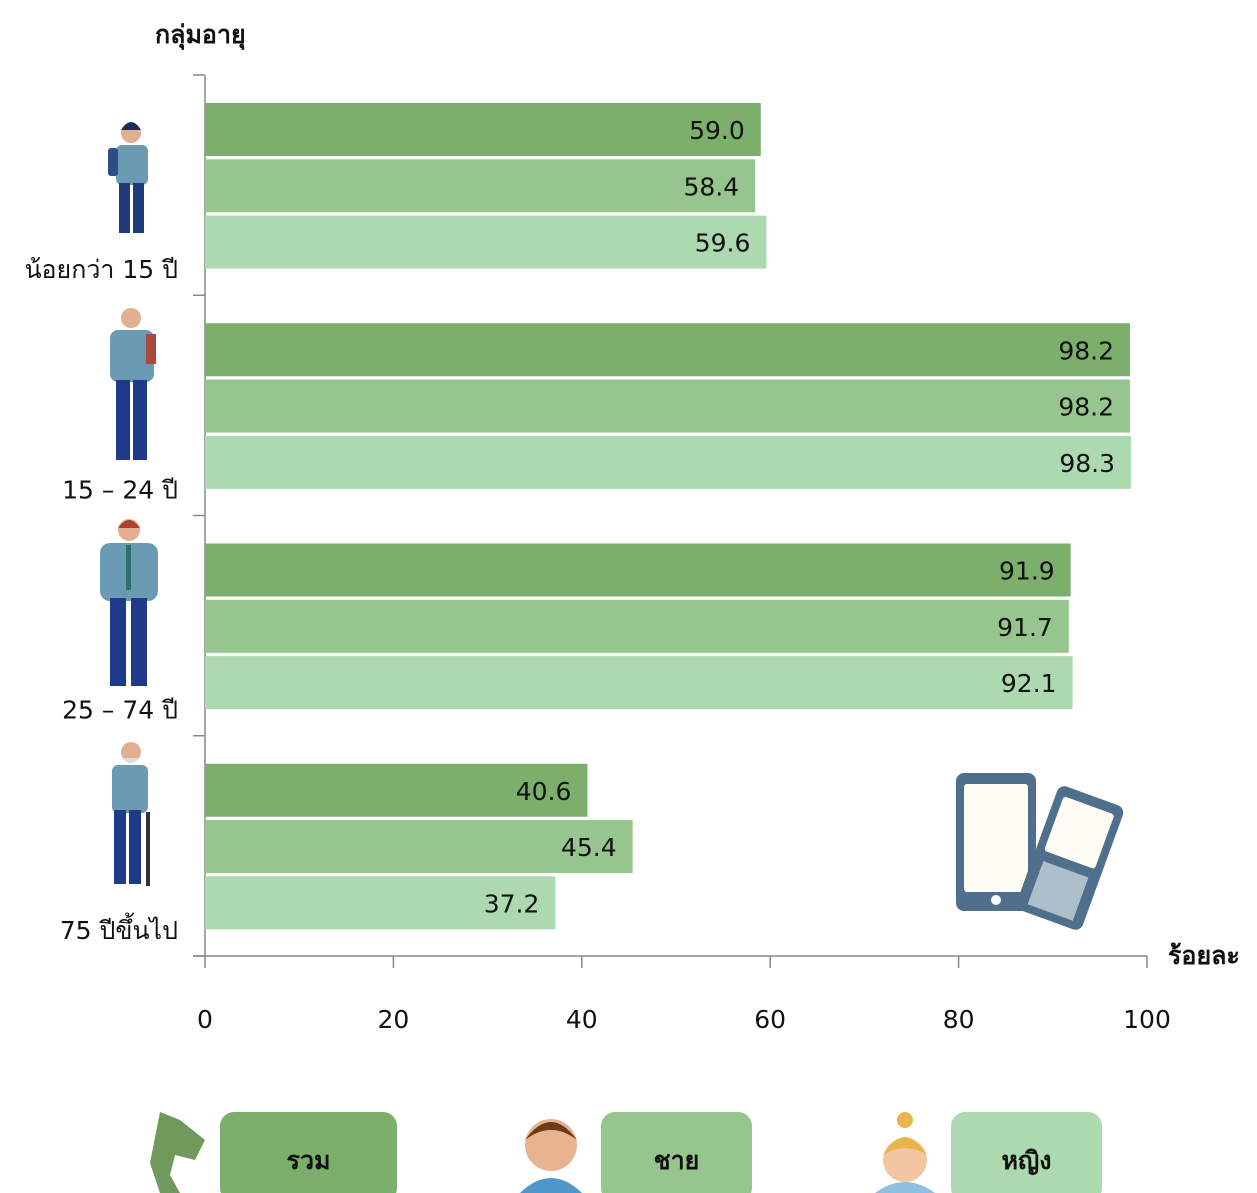 This screenshot has width=1257, height=1193. What do you see at coordinates (589, 847) in the screenshot?
I see `value-label: 45.4` at bounding box center [589, 847].